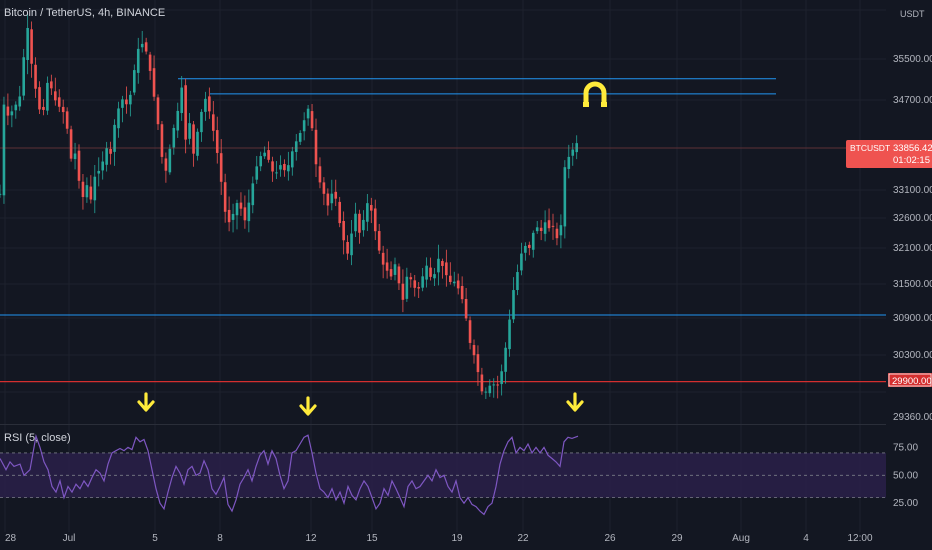  Describe the element at coordinates (372, 538) in the screenshot. I see `time-tick-label: 15` at that location.